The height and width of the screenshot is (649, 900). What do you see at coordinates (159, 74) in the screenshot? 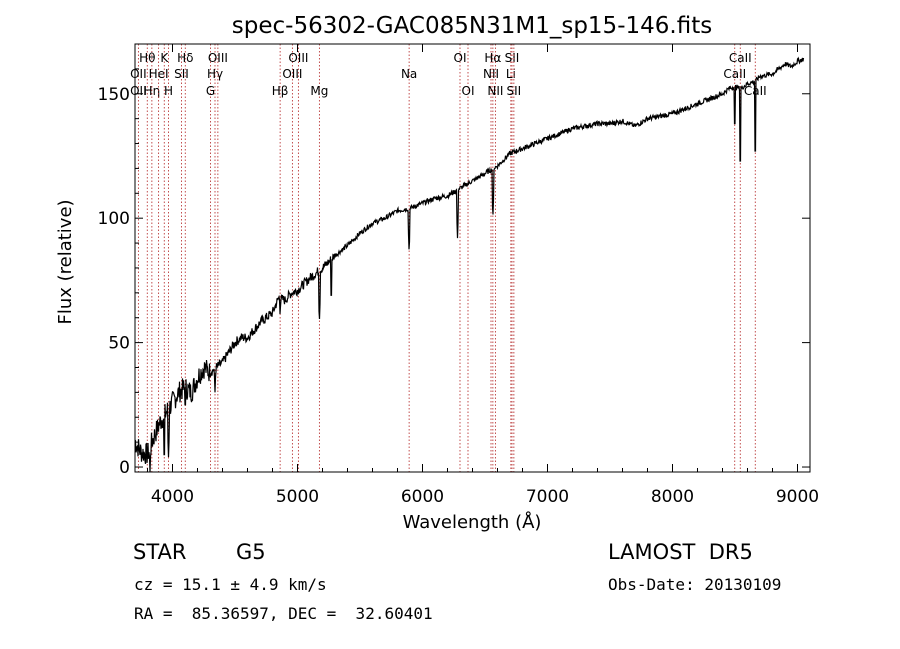
I see `line-marker-label: HeI` at bounding box center [159, 74].